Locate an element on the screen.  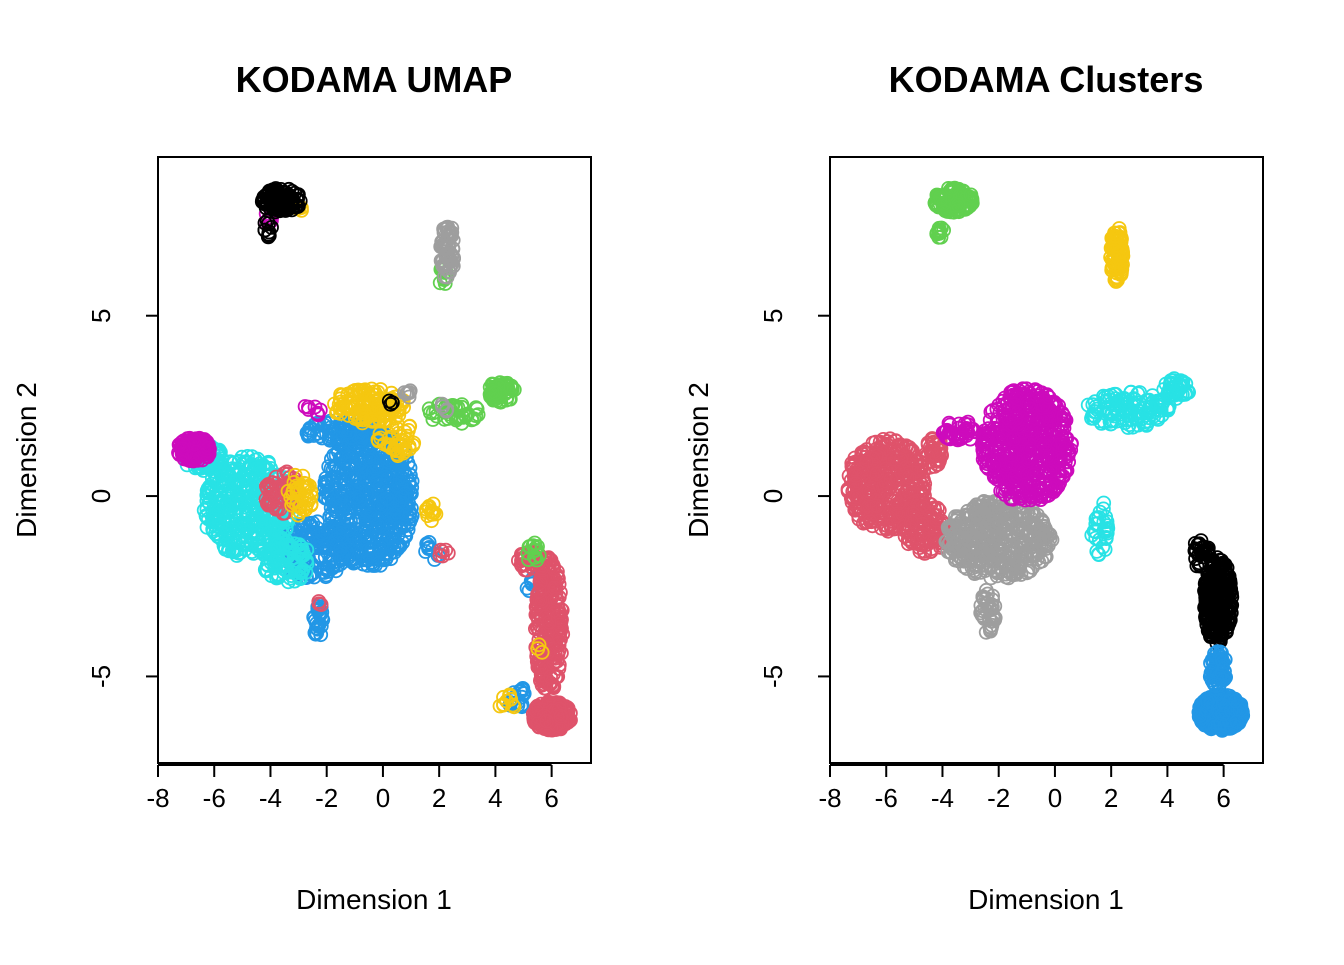
panel-clusters-title: KODAMA Clusters is located at coordinates (1046, 79).